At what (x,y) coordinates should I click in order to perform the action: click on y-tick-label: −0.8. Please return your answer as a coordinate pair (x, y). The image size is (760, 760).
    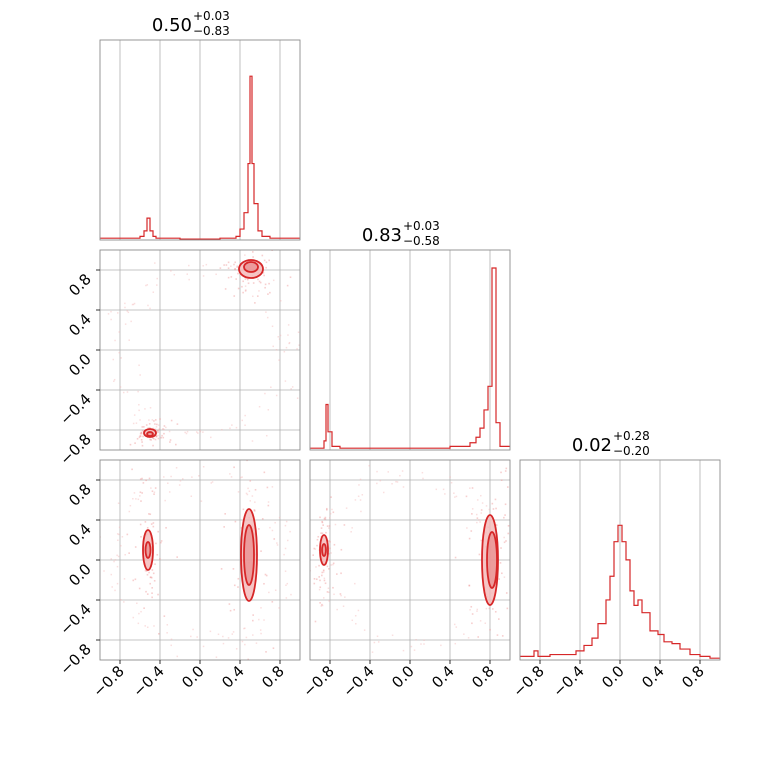
    Looking at the image, I should click on (75, 449).